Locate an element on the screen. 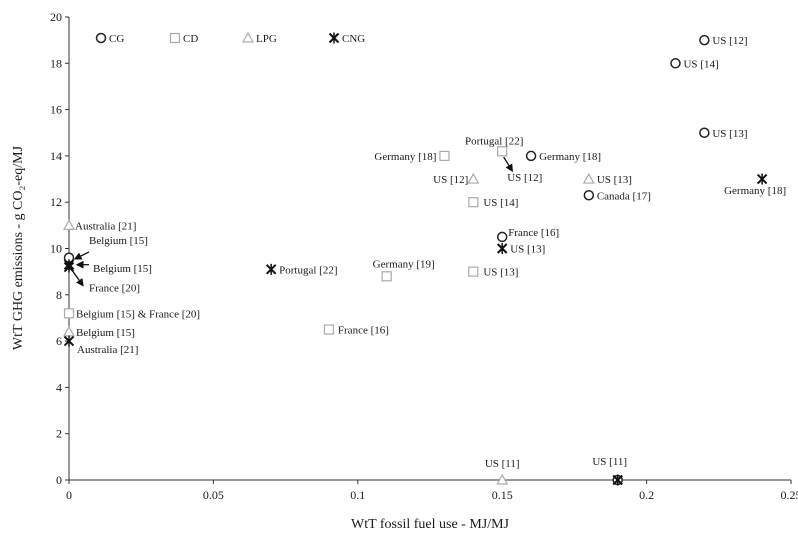  point-label: Belgium [15] & France [20] is located at coordinates (138, 314).